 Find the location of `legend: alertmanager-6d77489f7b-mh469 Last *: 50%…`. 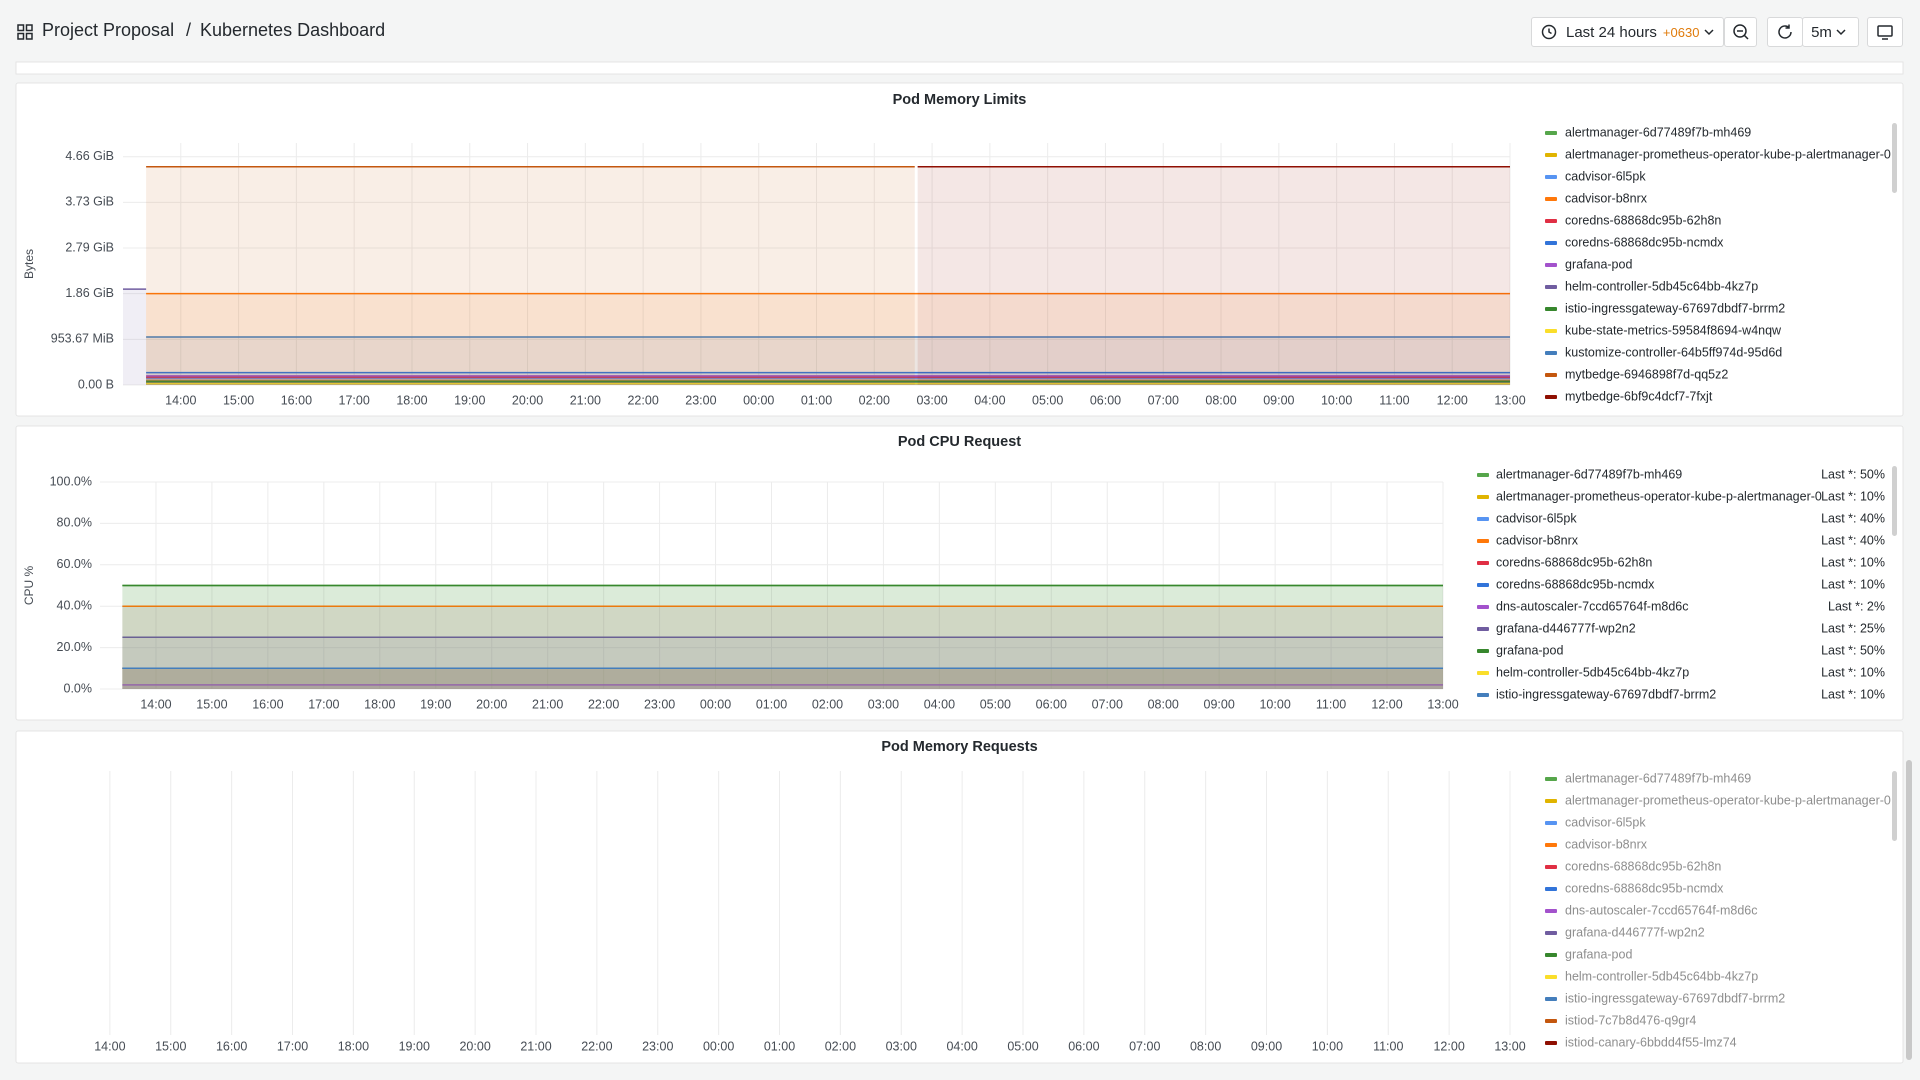

legend: alertmanager-6d77489f7b-mh469 Last *: 50%… is located at coordinates (1681, 584).